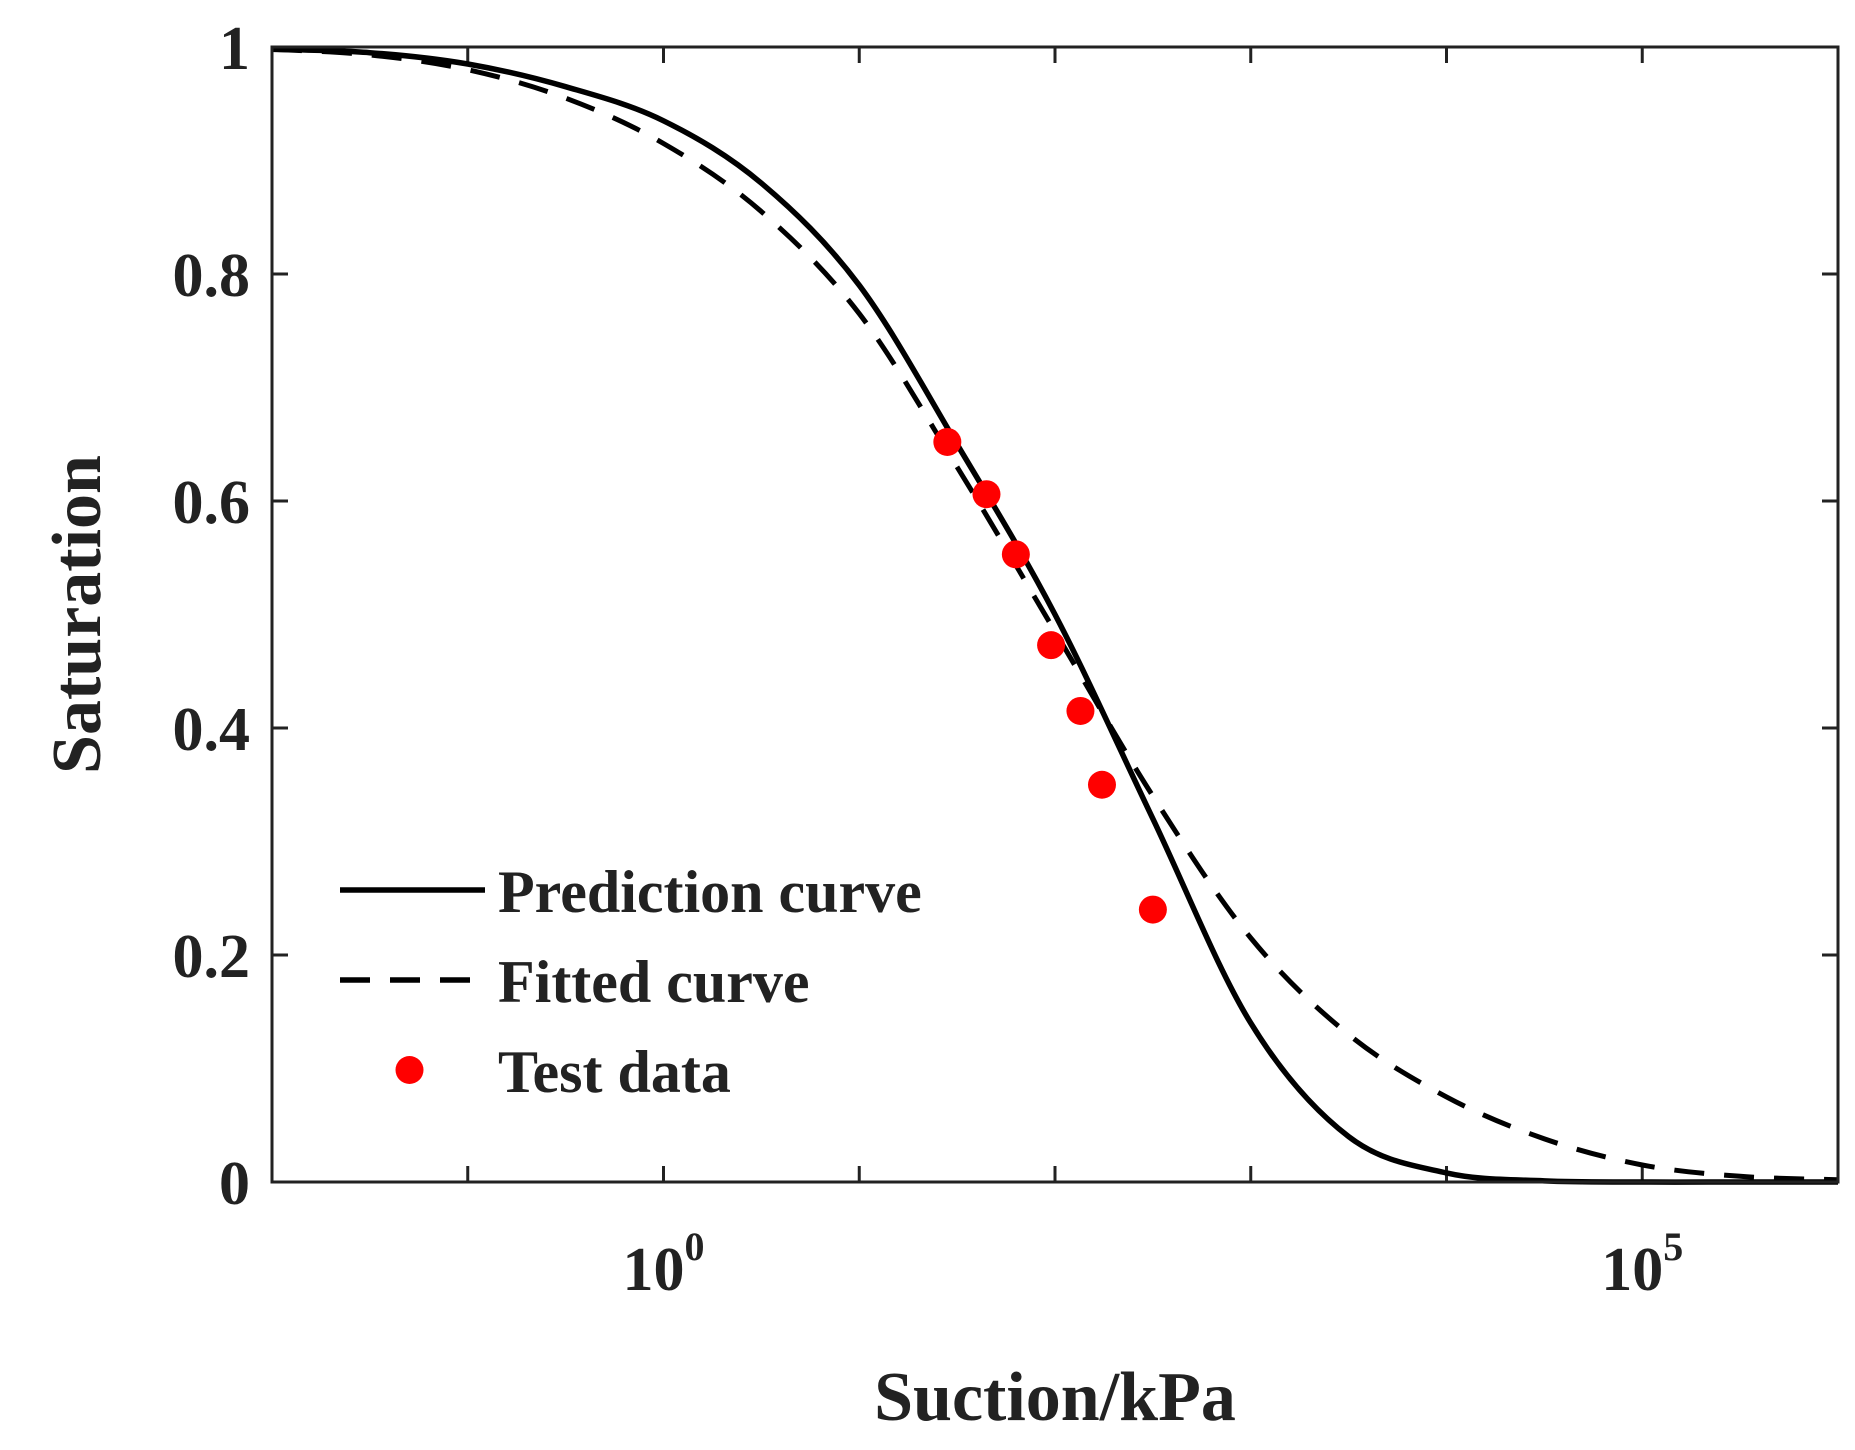 Image resolution: width=1855 pixels, height=1450 pixels. I want to click on x-tick-exponent: 5, so click(1673, 1246).